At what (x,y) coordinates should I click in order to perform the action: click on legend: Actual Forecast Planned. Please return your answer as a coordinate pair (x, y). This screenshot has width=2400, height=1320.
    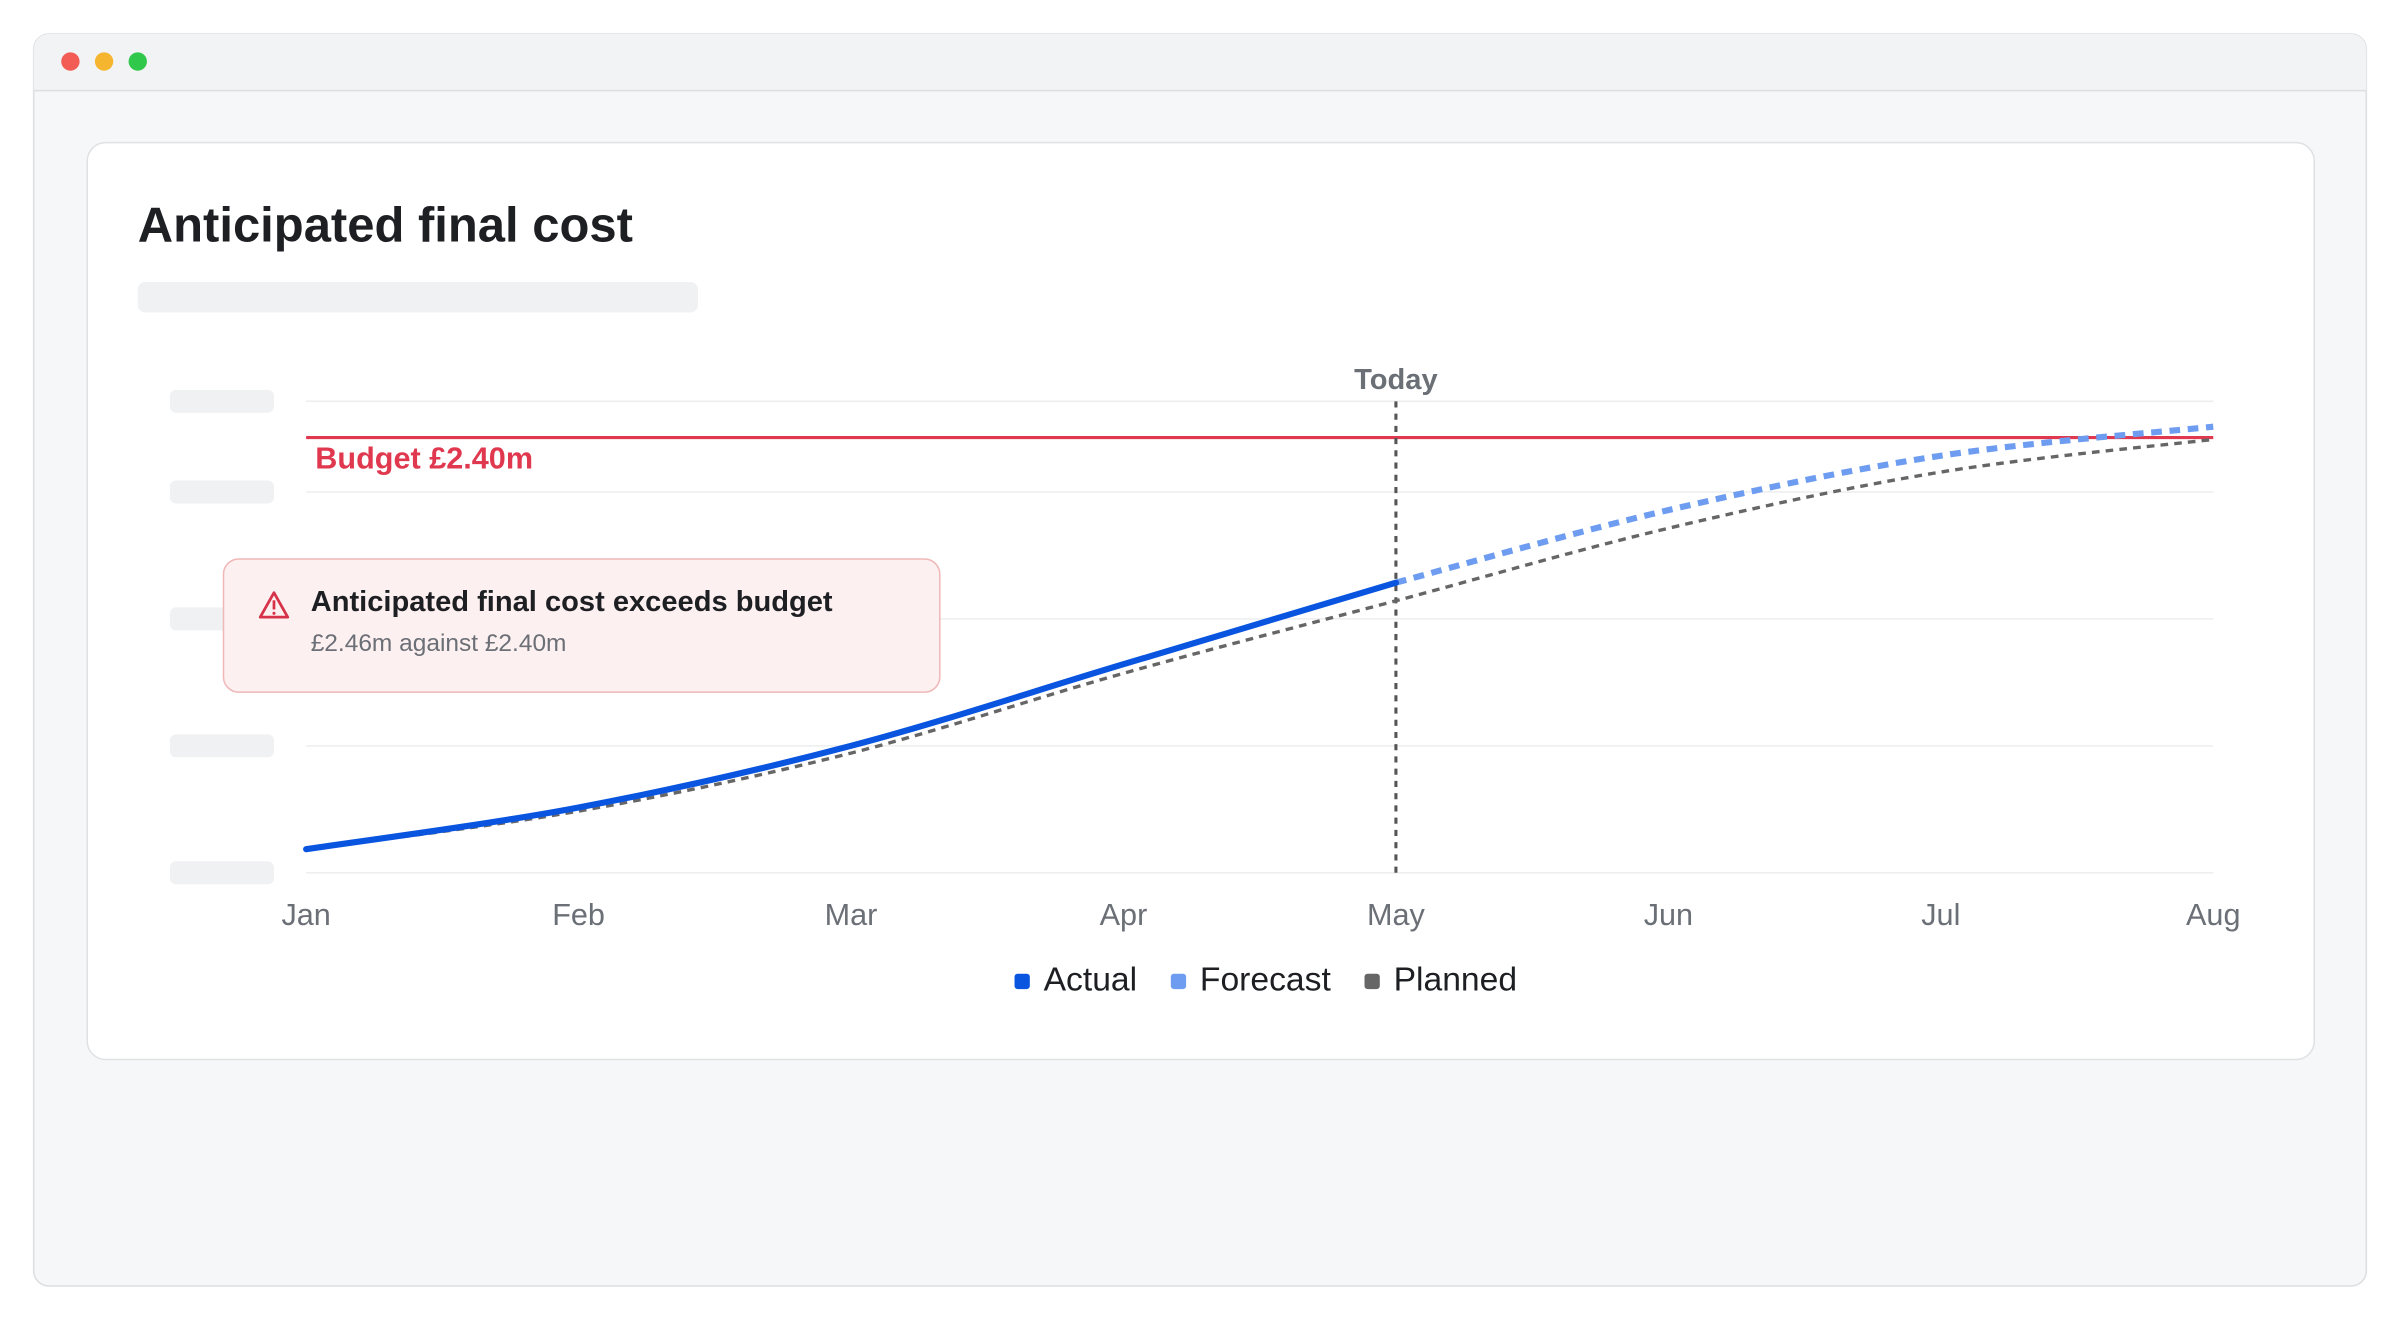
    Looking at the image, I should click on (1266, 979).